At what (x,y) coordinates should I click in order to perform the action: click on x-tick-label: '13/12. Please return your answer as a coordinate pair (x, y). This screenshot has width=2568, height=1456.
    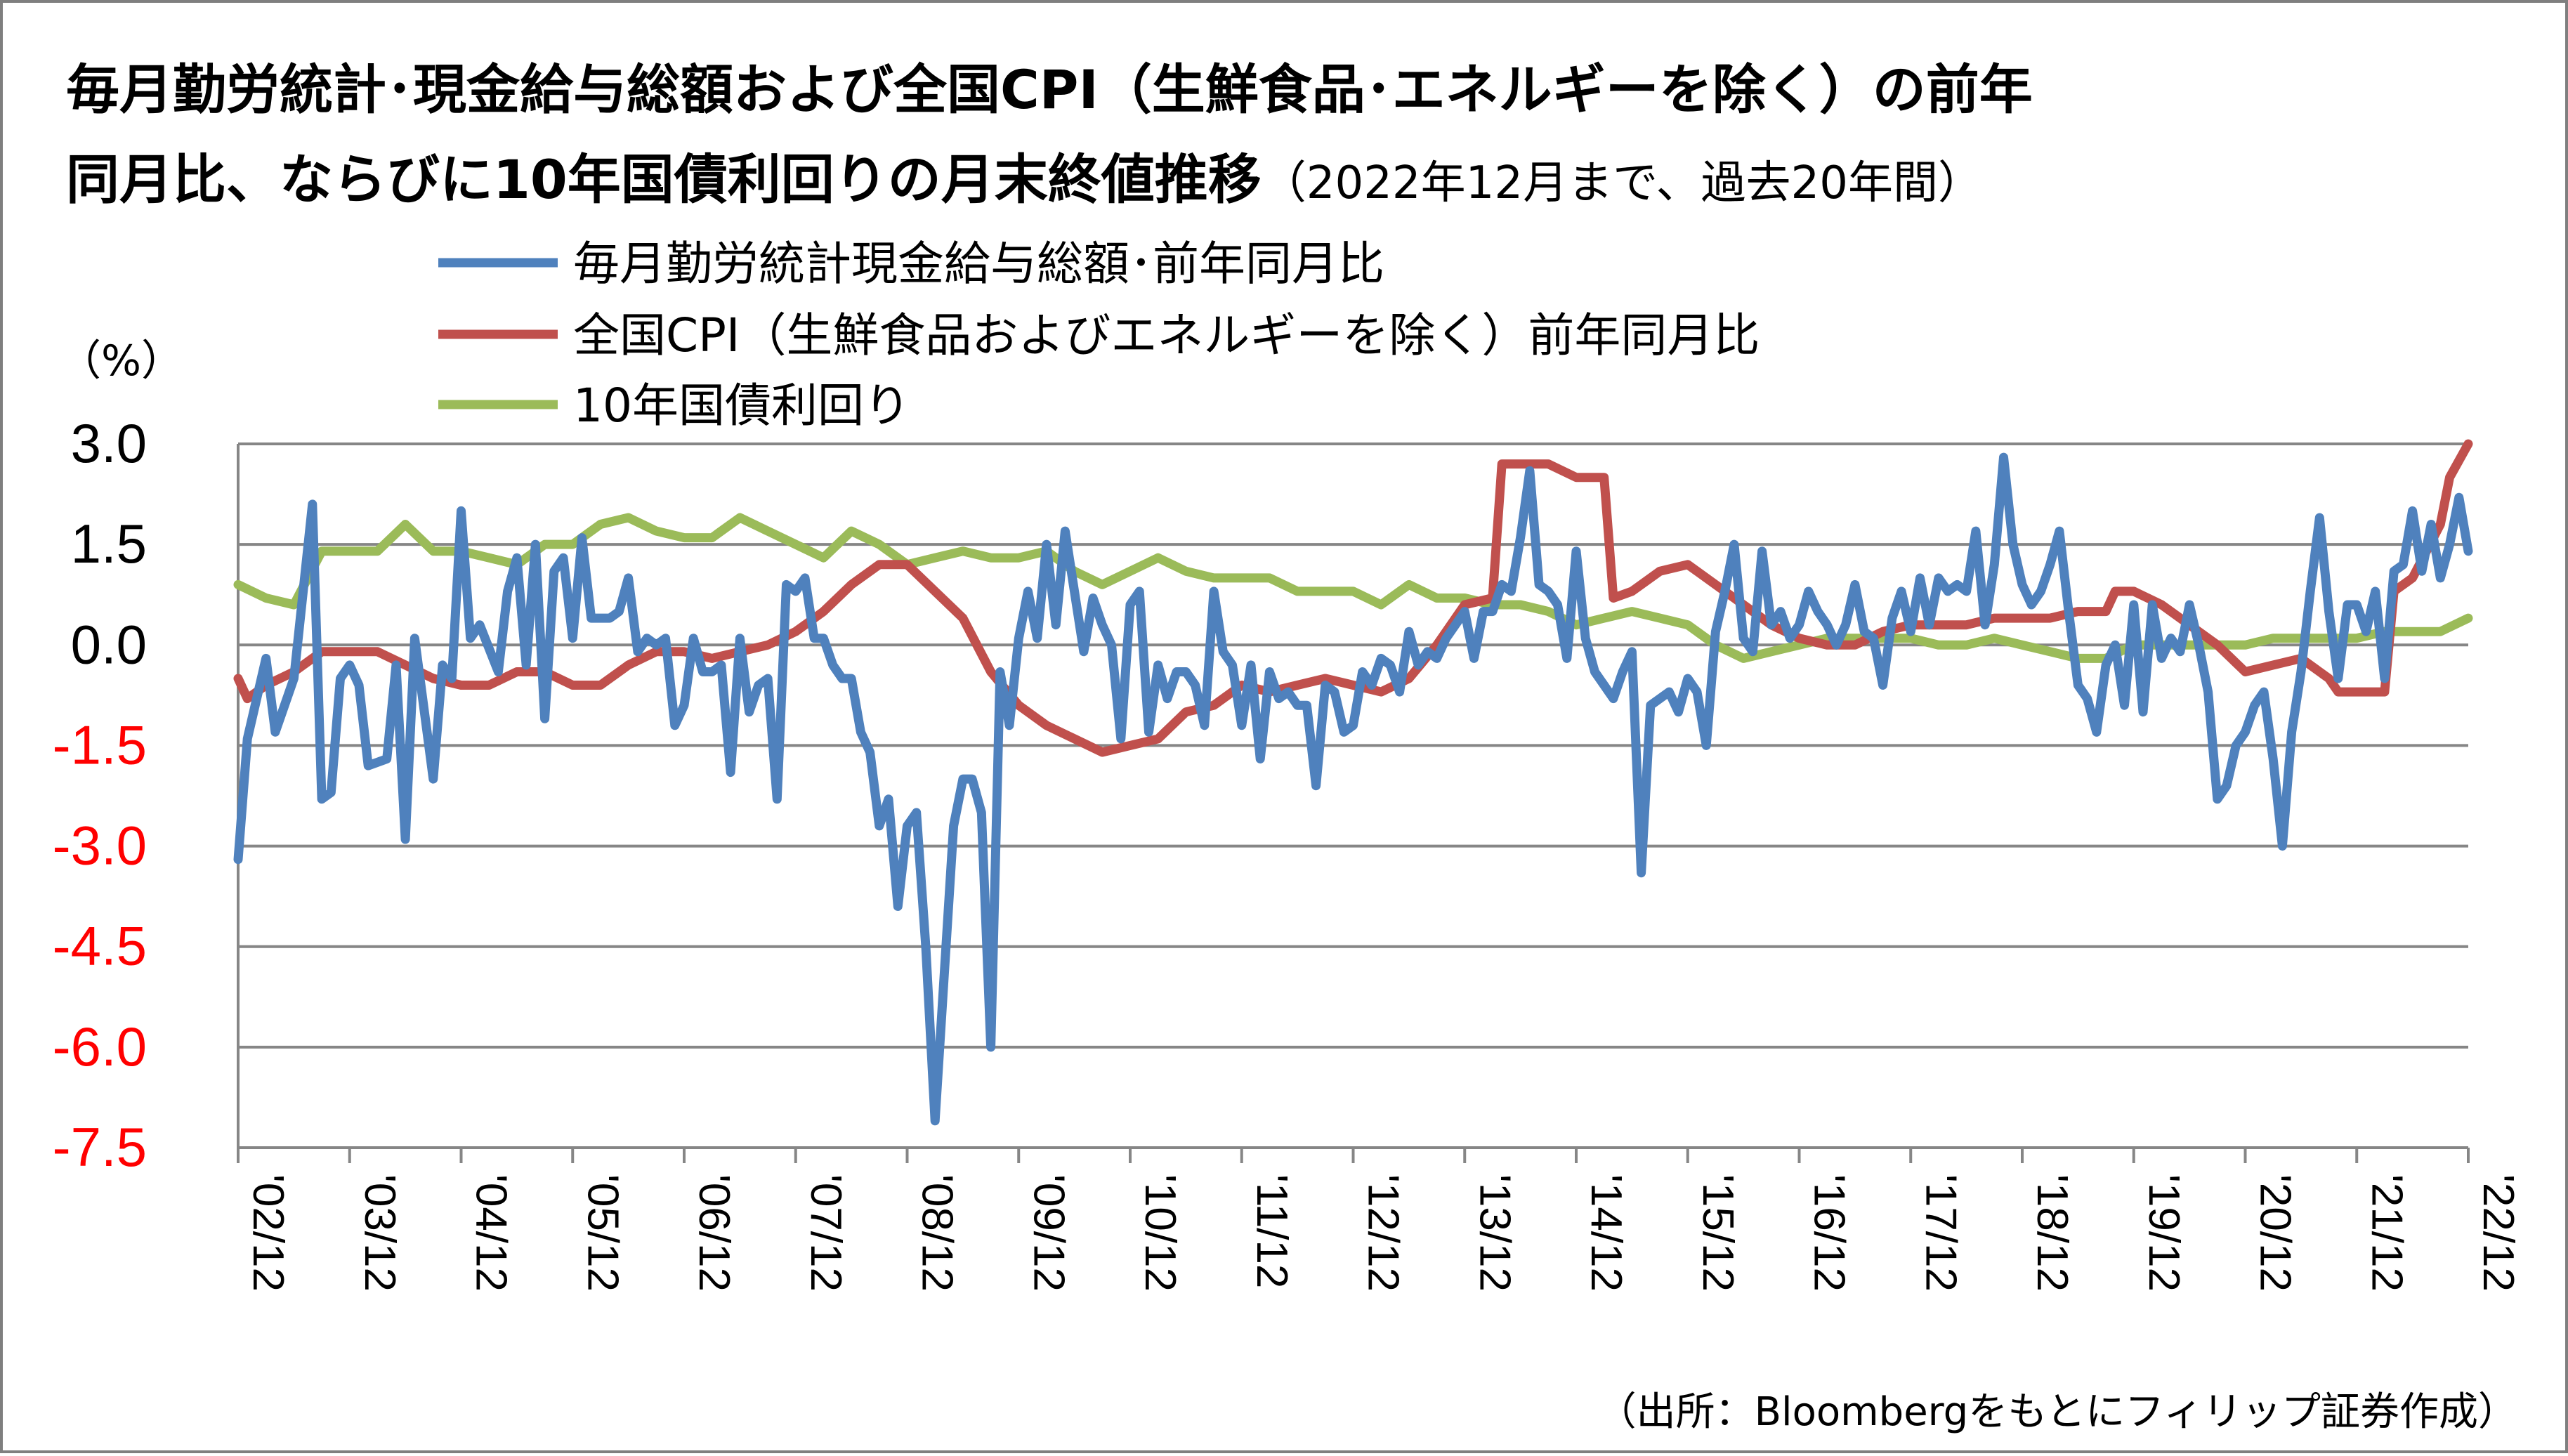
    Looking at the image, I should click on (1495, 1233).